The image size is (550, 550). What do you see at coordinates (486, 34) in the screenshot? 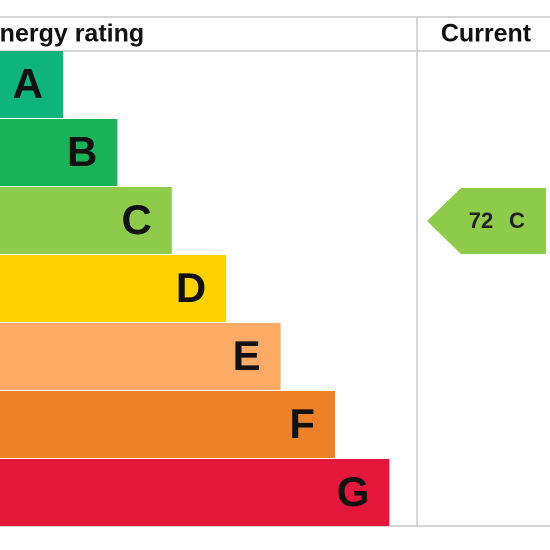
I see `current-header: Current` at bounding box center [486, 34].